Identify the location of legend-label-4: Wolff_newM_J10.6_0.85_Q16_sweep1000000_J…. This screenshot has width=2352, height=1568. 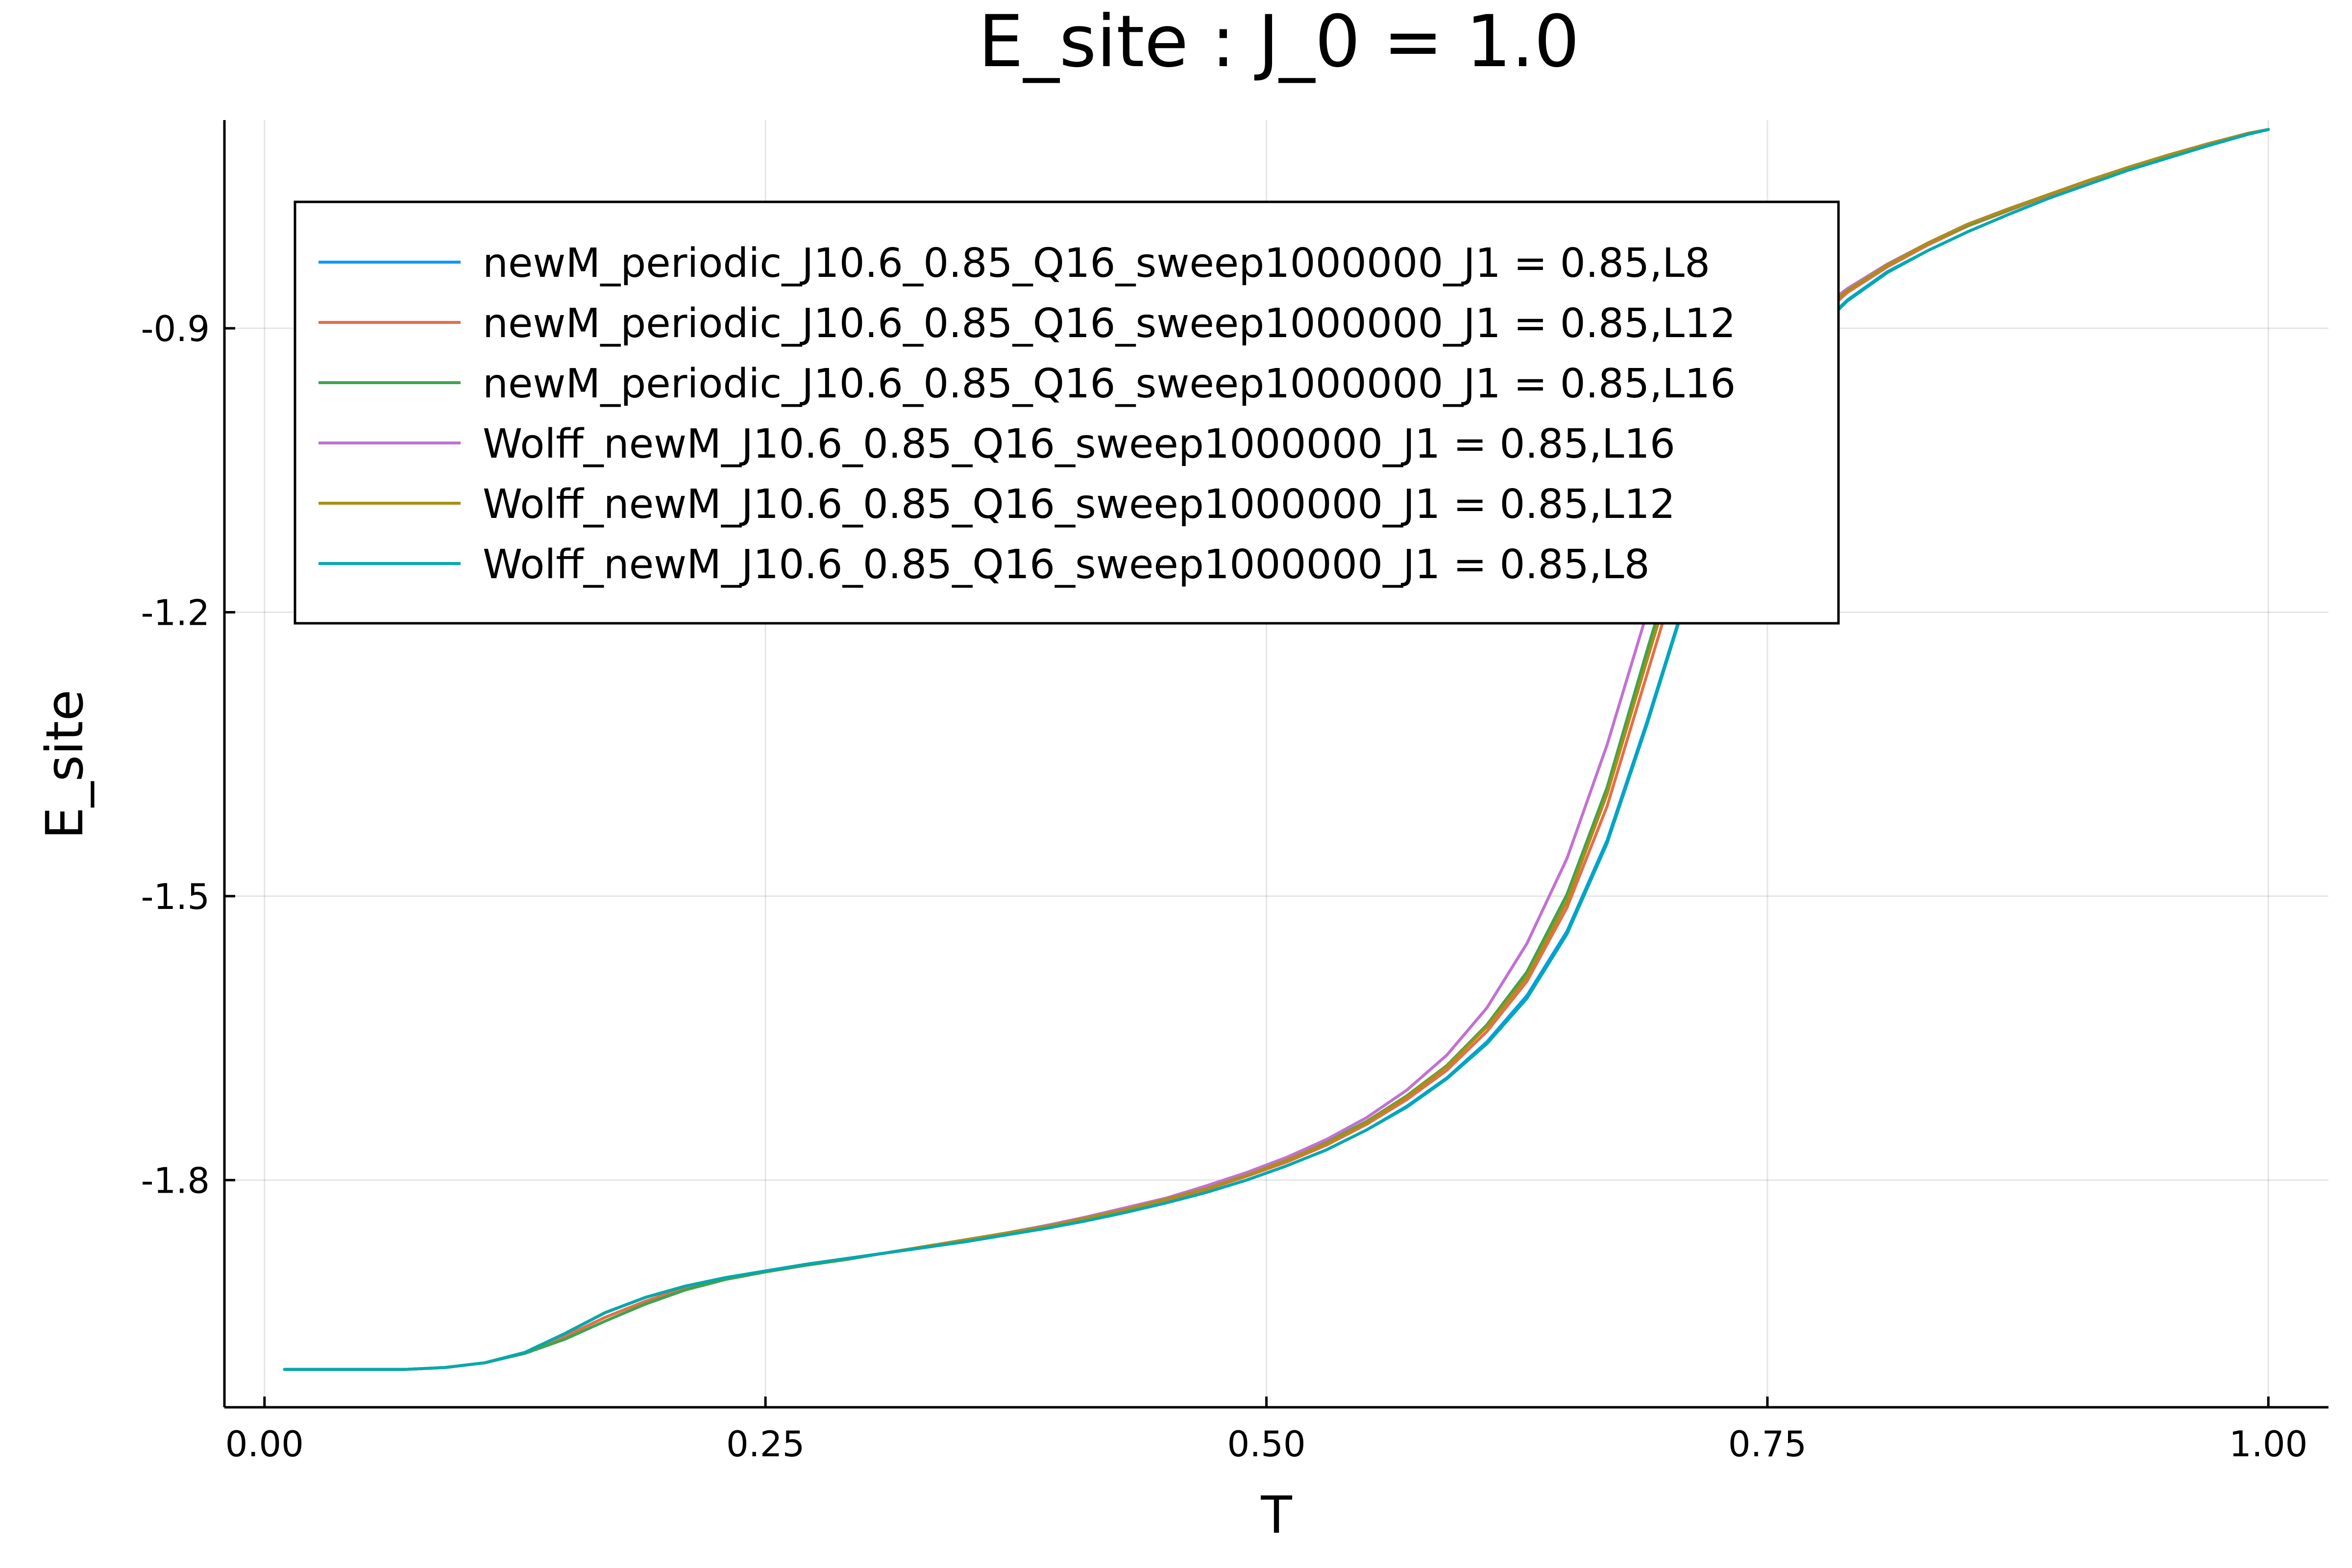
(1079, 444).